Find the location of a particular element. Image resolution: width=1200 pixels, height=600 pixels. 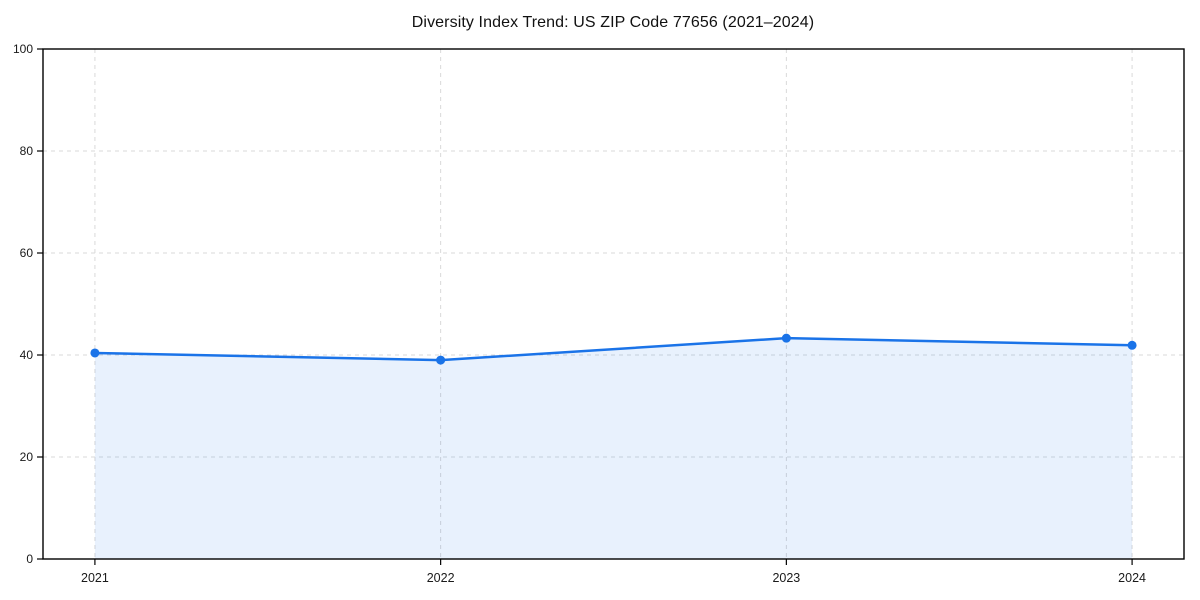

y-tick-label: 40 is located at coordinates (27, 355).